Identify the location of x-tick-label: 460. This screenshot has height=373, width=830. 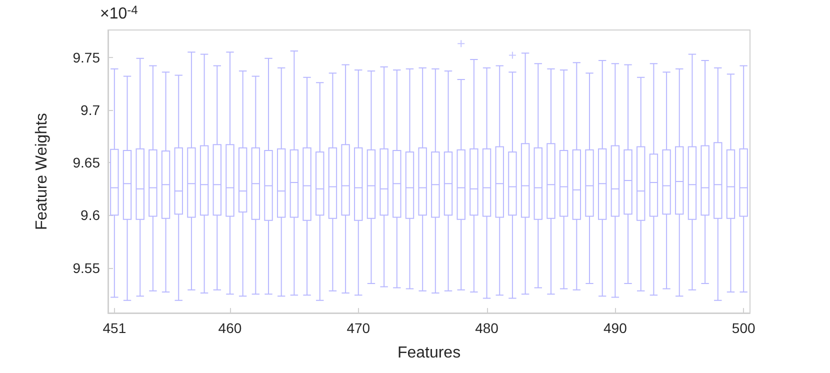
(230, 328).